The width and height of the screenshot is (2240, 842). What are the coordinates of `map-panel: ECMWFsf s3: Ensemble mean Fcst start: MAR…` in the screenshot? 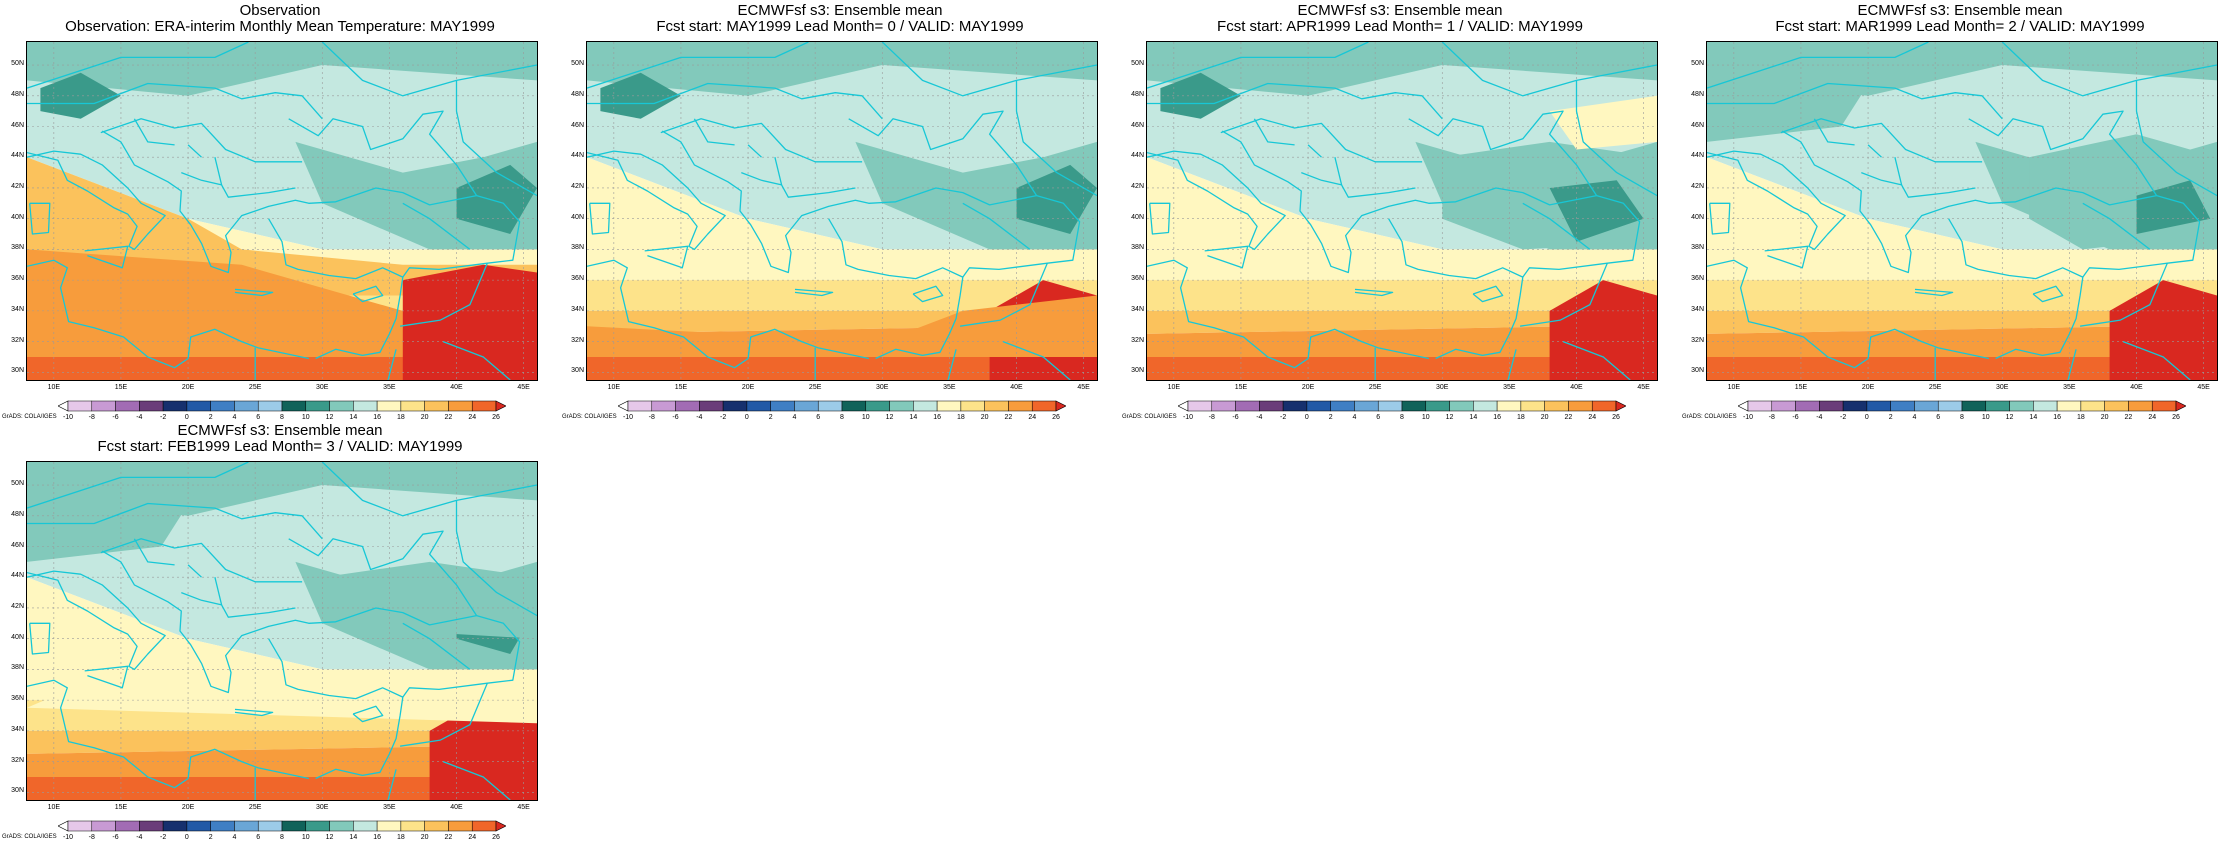 It's located at (1960, 210).